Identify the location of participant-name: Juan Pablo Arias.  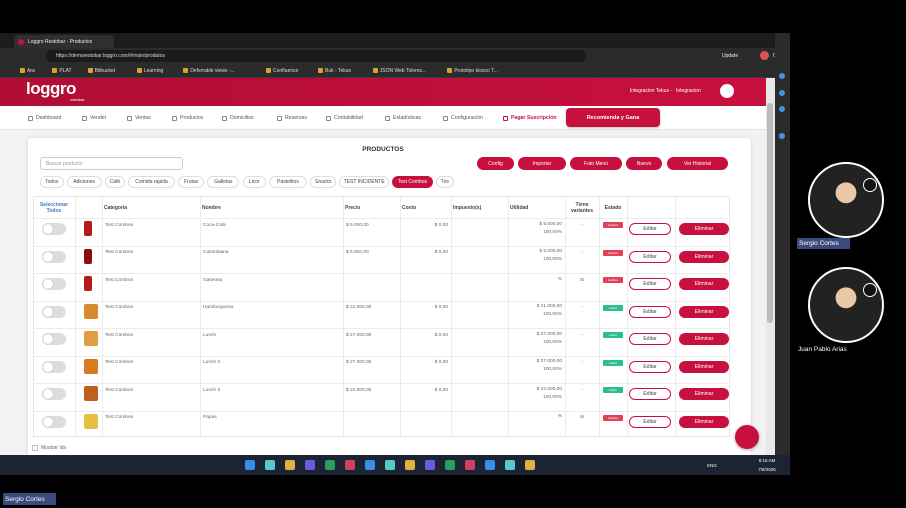
(822, 349).